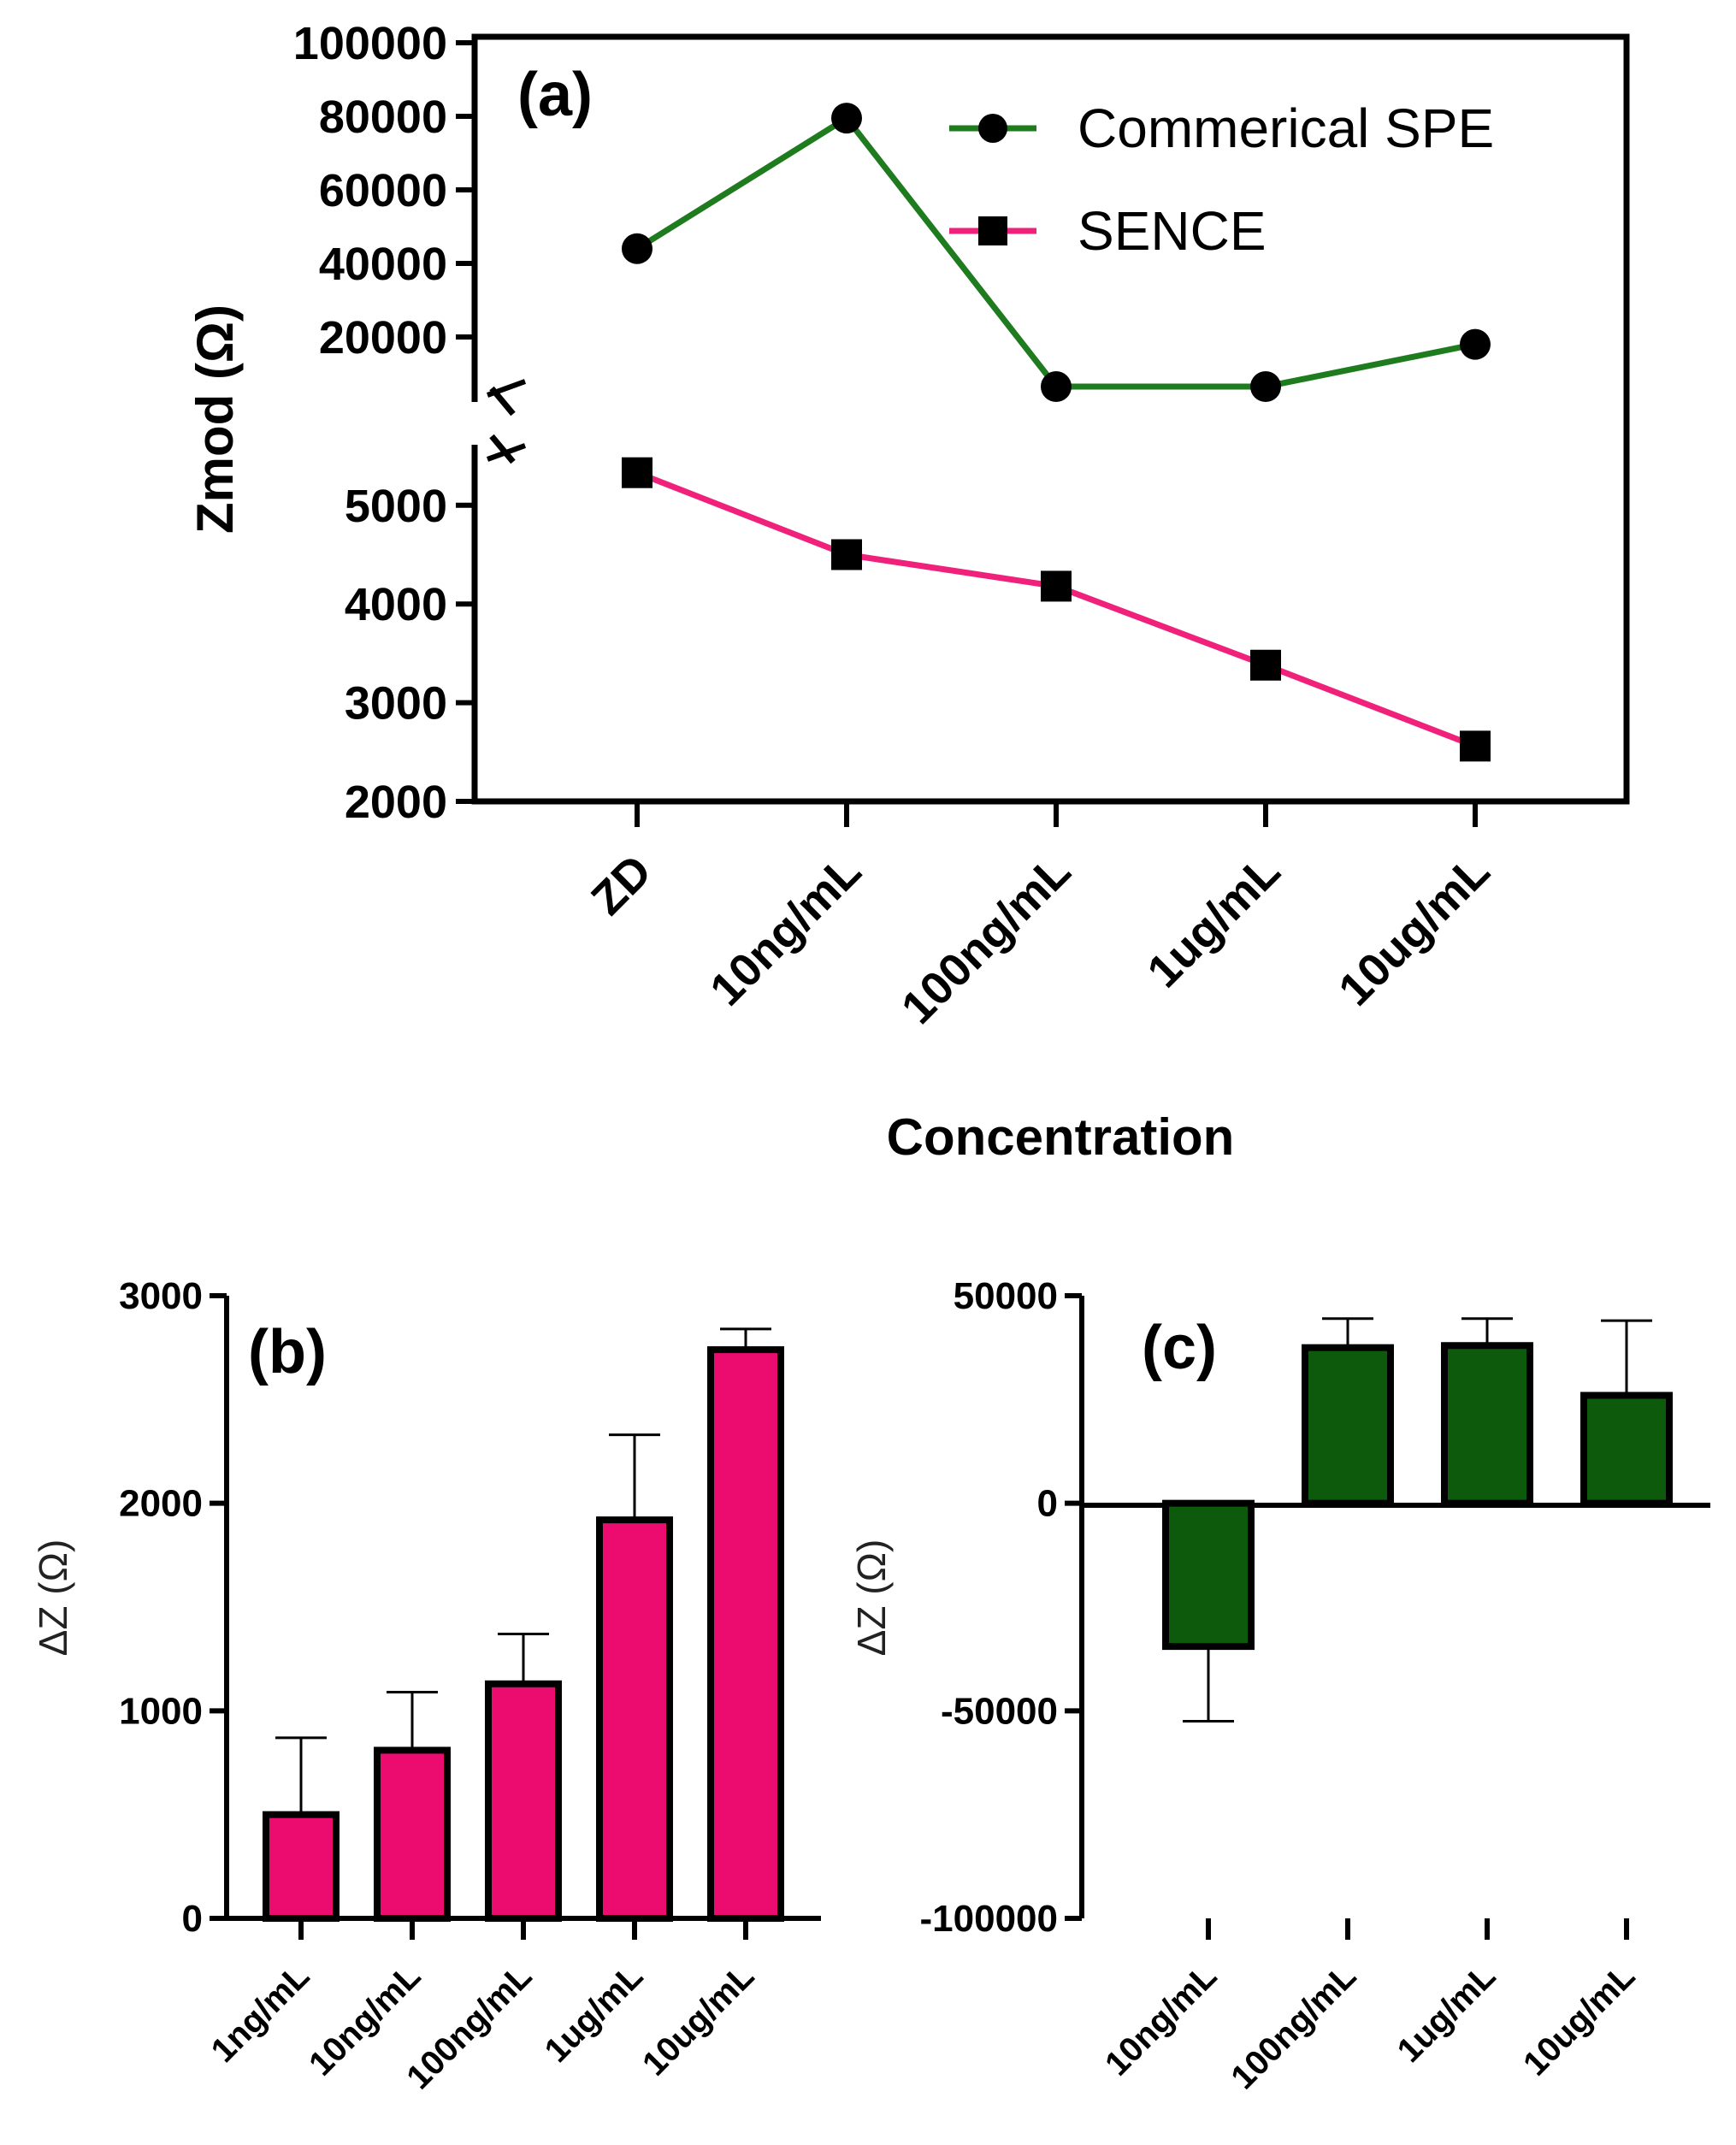  What do you see at coordinates (1047, 1504) in the screenshot?
I see `panel-c-y-tick-label: 0` at bounding box center [1047, 1504].